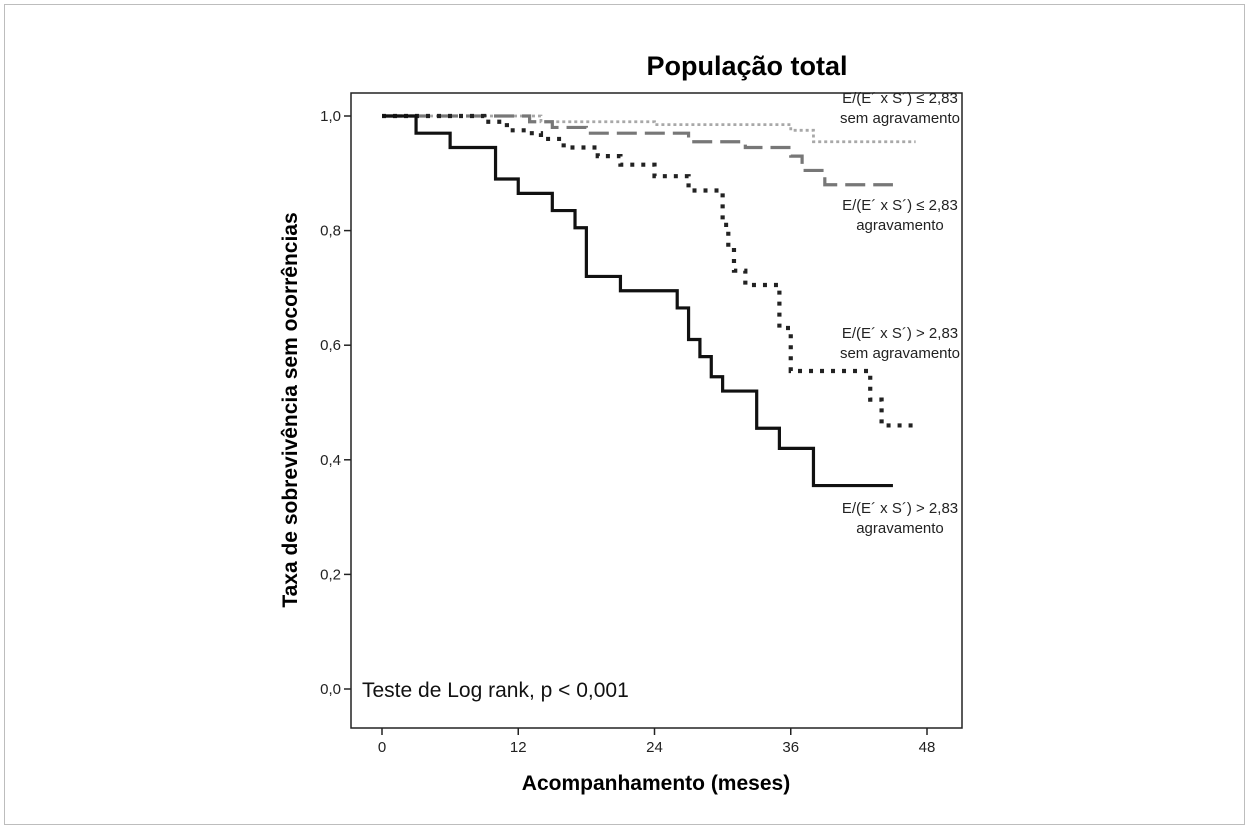 The width and height of the screenshot is (1251, 830). What do you see at coordinates (330, 345) in the screenshot?
I see `y-tick-label: 0,6` at bounding box center [330, 345].